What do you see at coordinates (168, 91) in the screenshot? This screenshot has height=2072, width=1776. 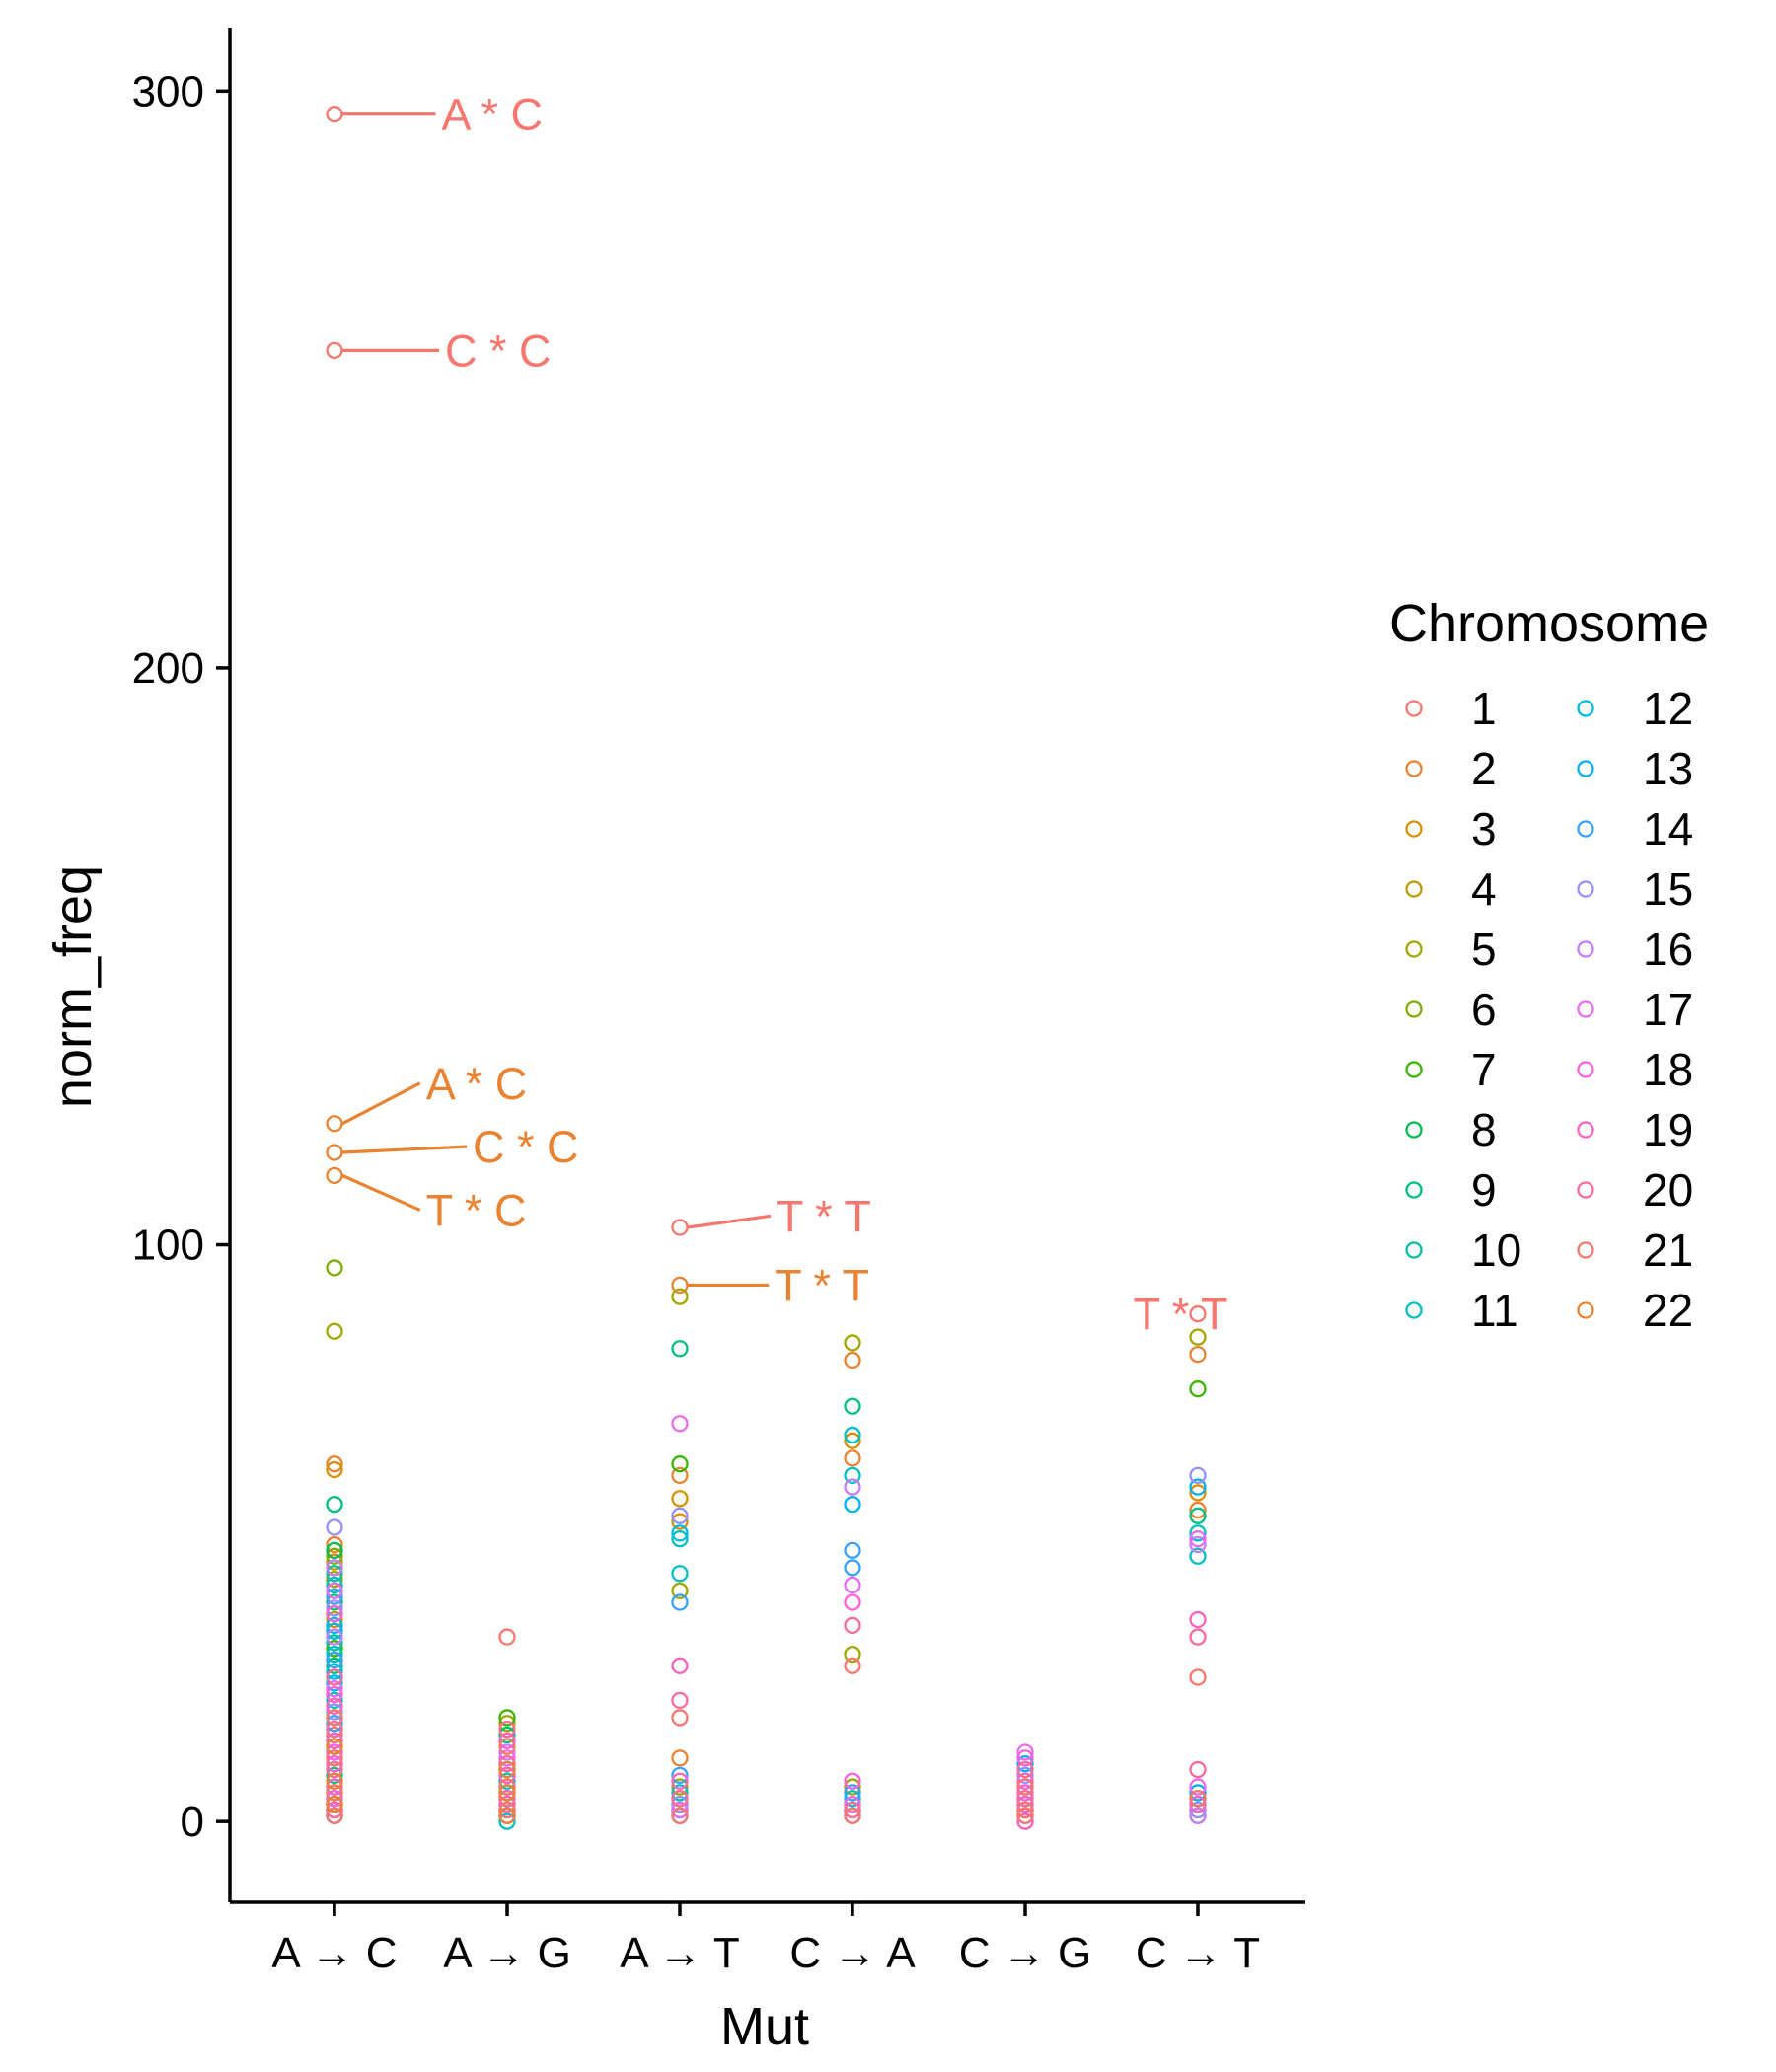 I see `y-tick-label: 300` at bounding box center [168, 91].